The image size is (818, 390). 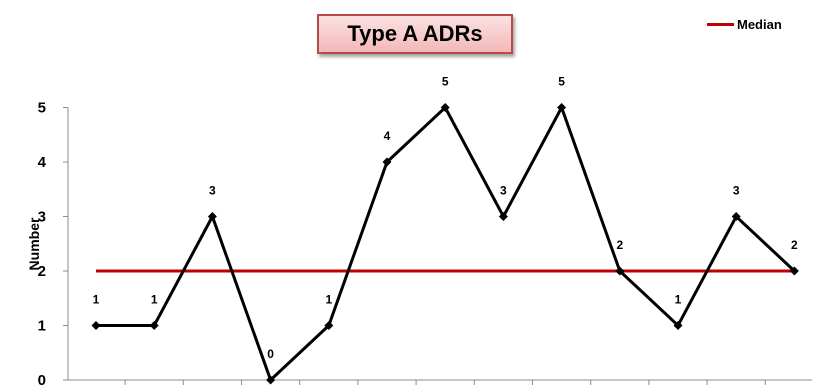 I want to click on legend: Median, so click(x=744, y=24).